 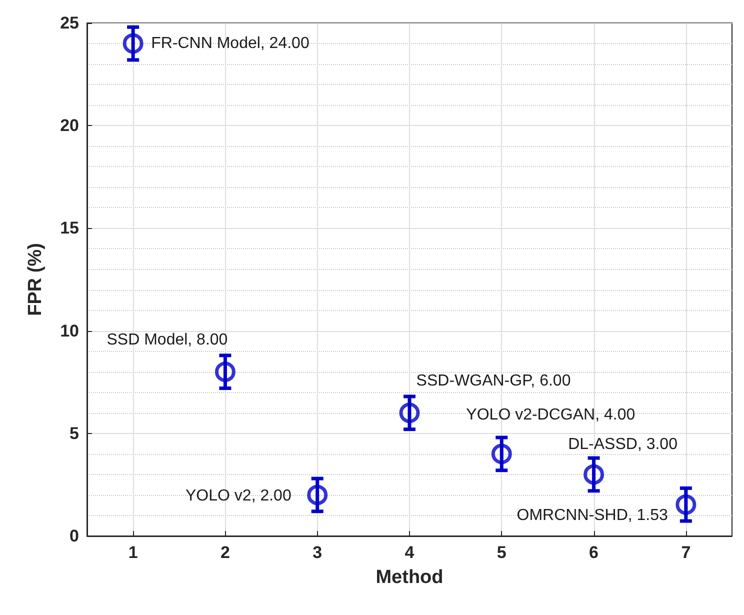 What do you see at coordinates (551, 415) in the screenshot?
I see `annotation: YOLO v2-DCGAN, 4.00` at bounding box center [551, 415].